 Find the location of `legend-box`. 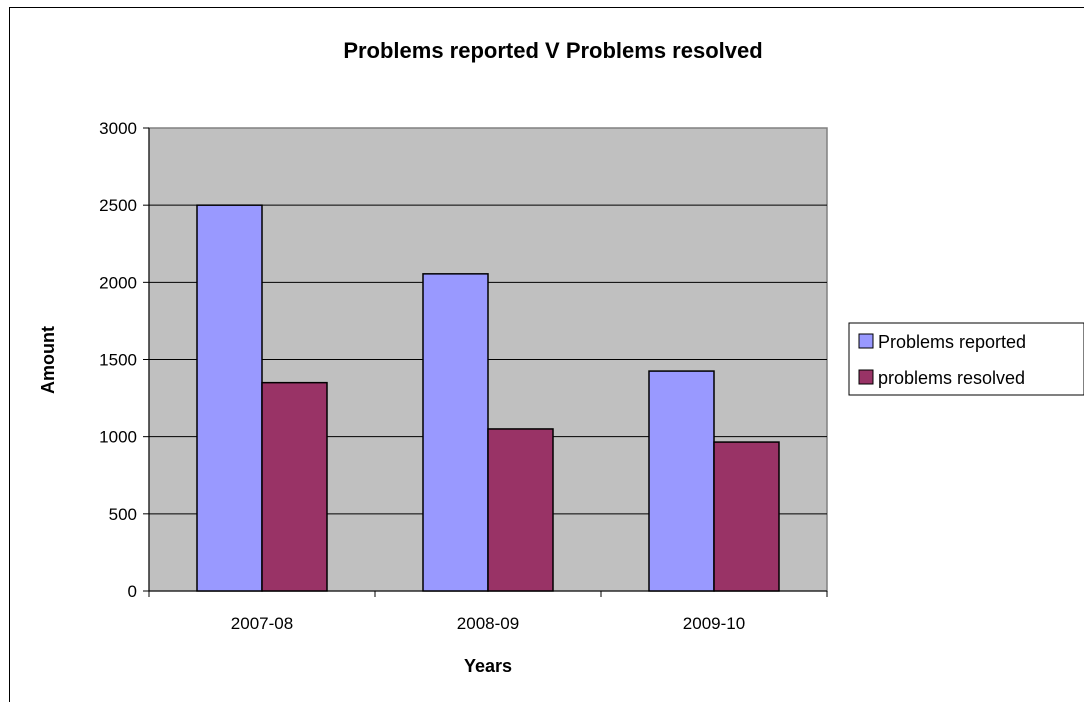

legend-box is located at coordinates (966, 359).